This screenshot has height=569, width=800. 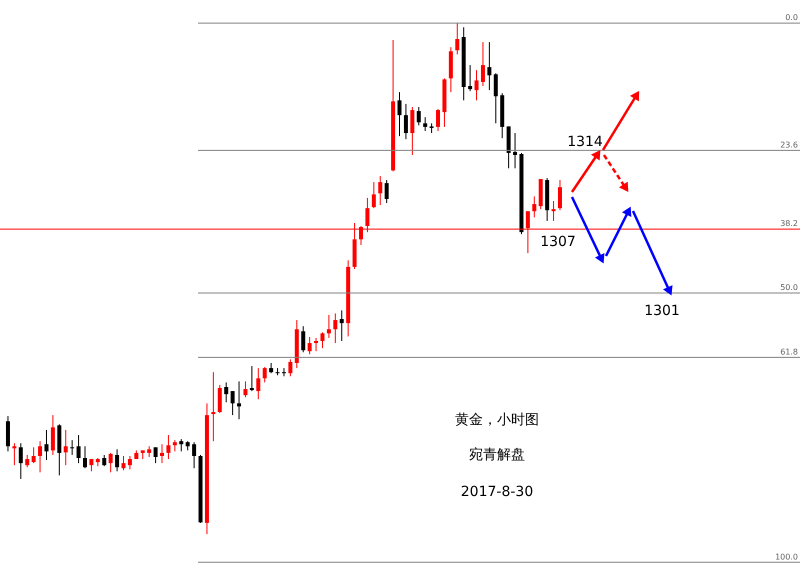 What do you see at coordinates (786, 557) in the screenshot?
I see `annotation: 100.0` at bounding box center [786, 557].